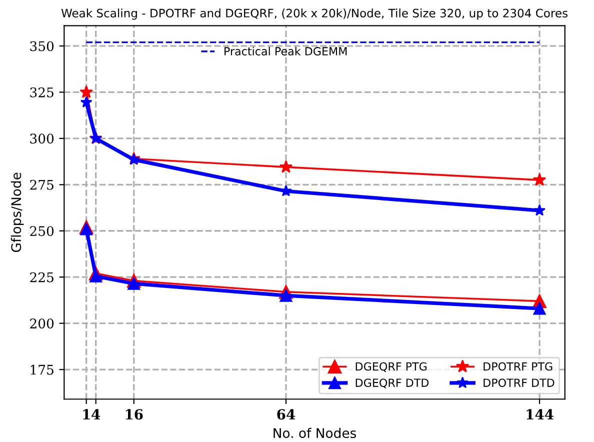  What do you see at coordinates (314, 14) in the screenshot?
I see `chart-title: Weak Scaling - DPOTRF and DGEQRF, (20k x 20k)/Node, Tile Size 320, up to 2304 Cores` at bounding box center [314, 14].